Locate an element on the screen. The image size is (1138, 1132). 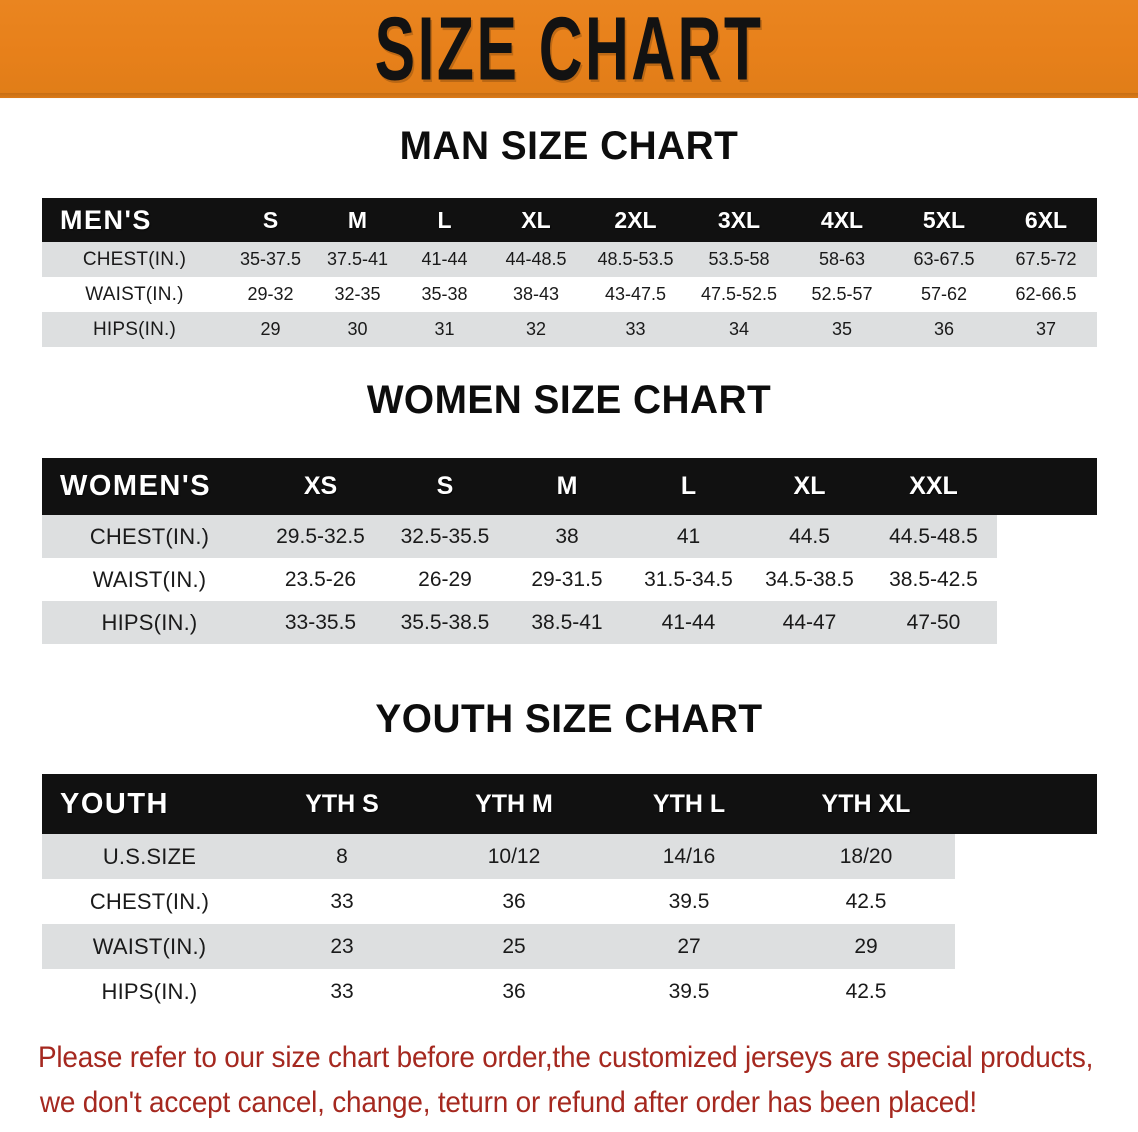
table-cell: 41-44 is located at coordinates (688, 622).